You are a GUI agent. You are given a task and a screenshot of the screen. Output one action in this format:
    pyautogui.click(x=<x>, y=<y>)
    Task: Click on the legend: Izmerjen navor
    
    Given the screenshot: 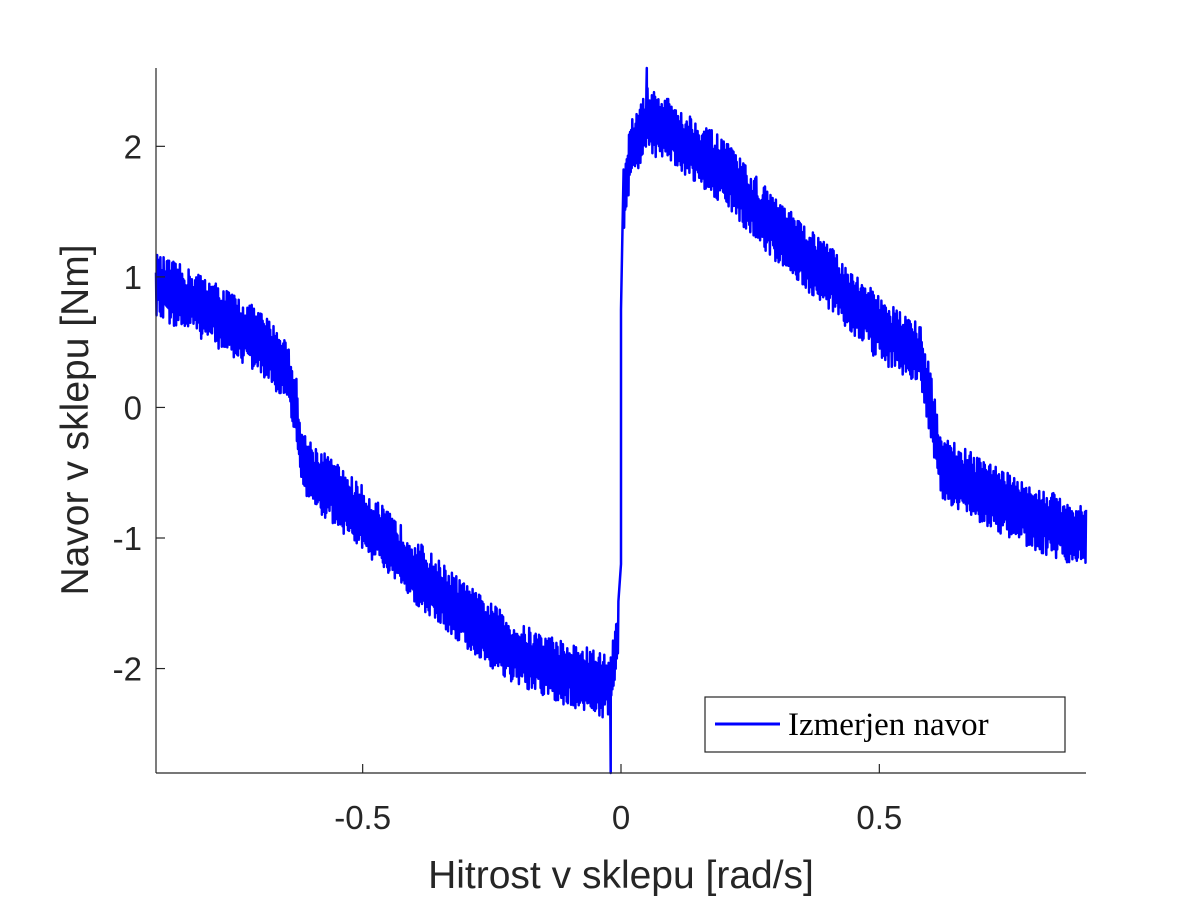 What is the action you would take?
    pyautogui.click(x=885, y=724)
    